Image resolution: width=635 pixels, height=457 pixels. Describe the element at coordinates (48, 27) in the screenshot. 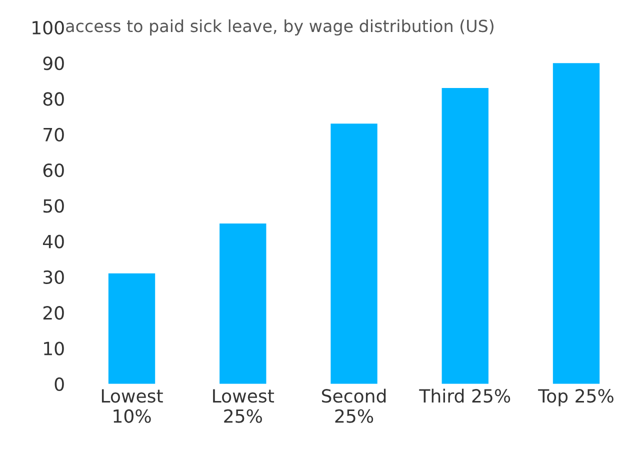

I see `y-tick-label: 100` at that location.